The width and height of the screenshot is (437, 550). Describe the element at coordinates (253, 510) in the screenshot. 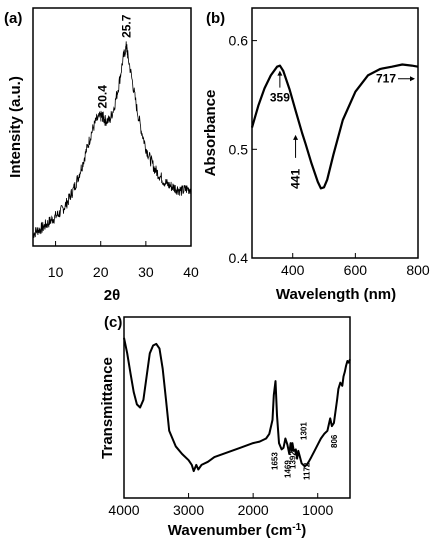

I see `panel-c-xtick-label: 2000` at that location.